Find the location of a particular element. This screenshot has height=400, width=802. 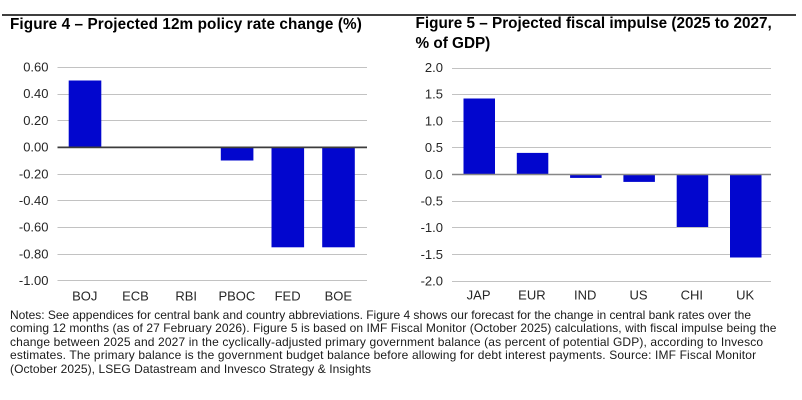

svg-text: PBOC is located at coordinates (236, 296).